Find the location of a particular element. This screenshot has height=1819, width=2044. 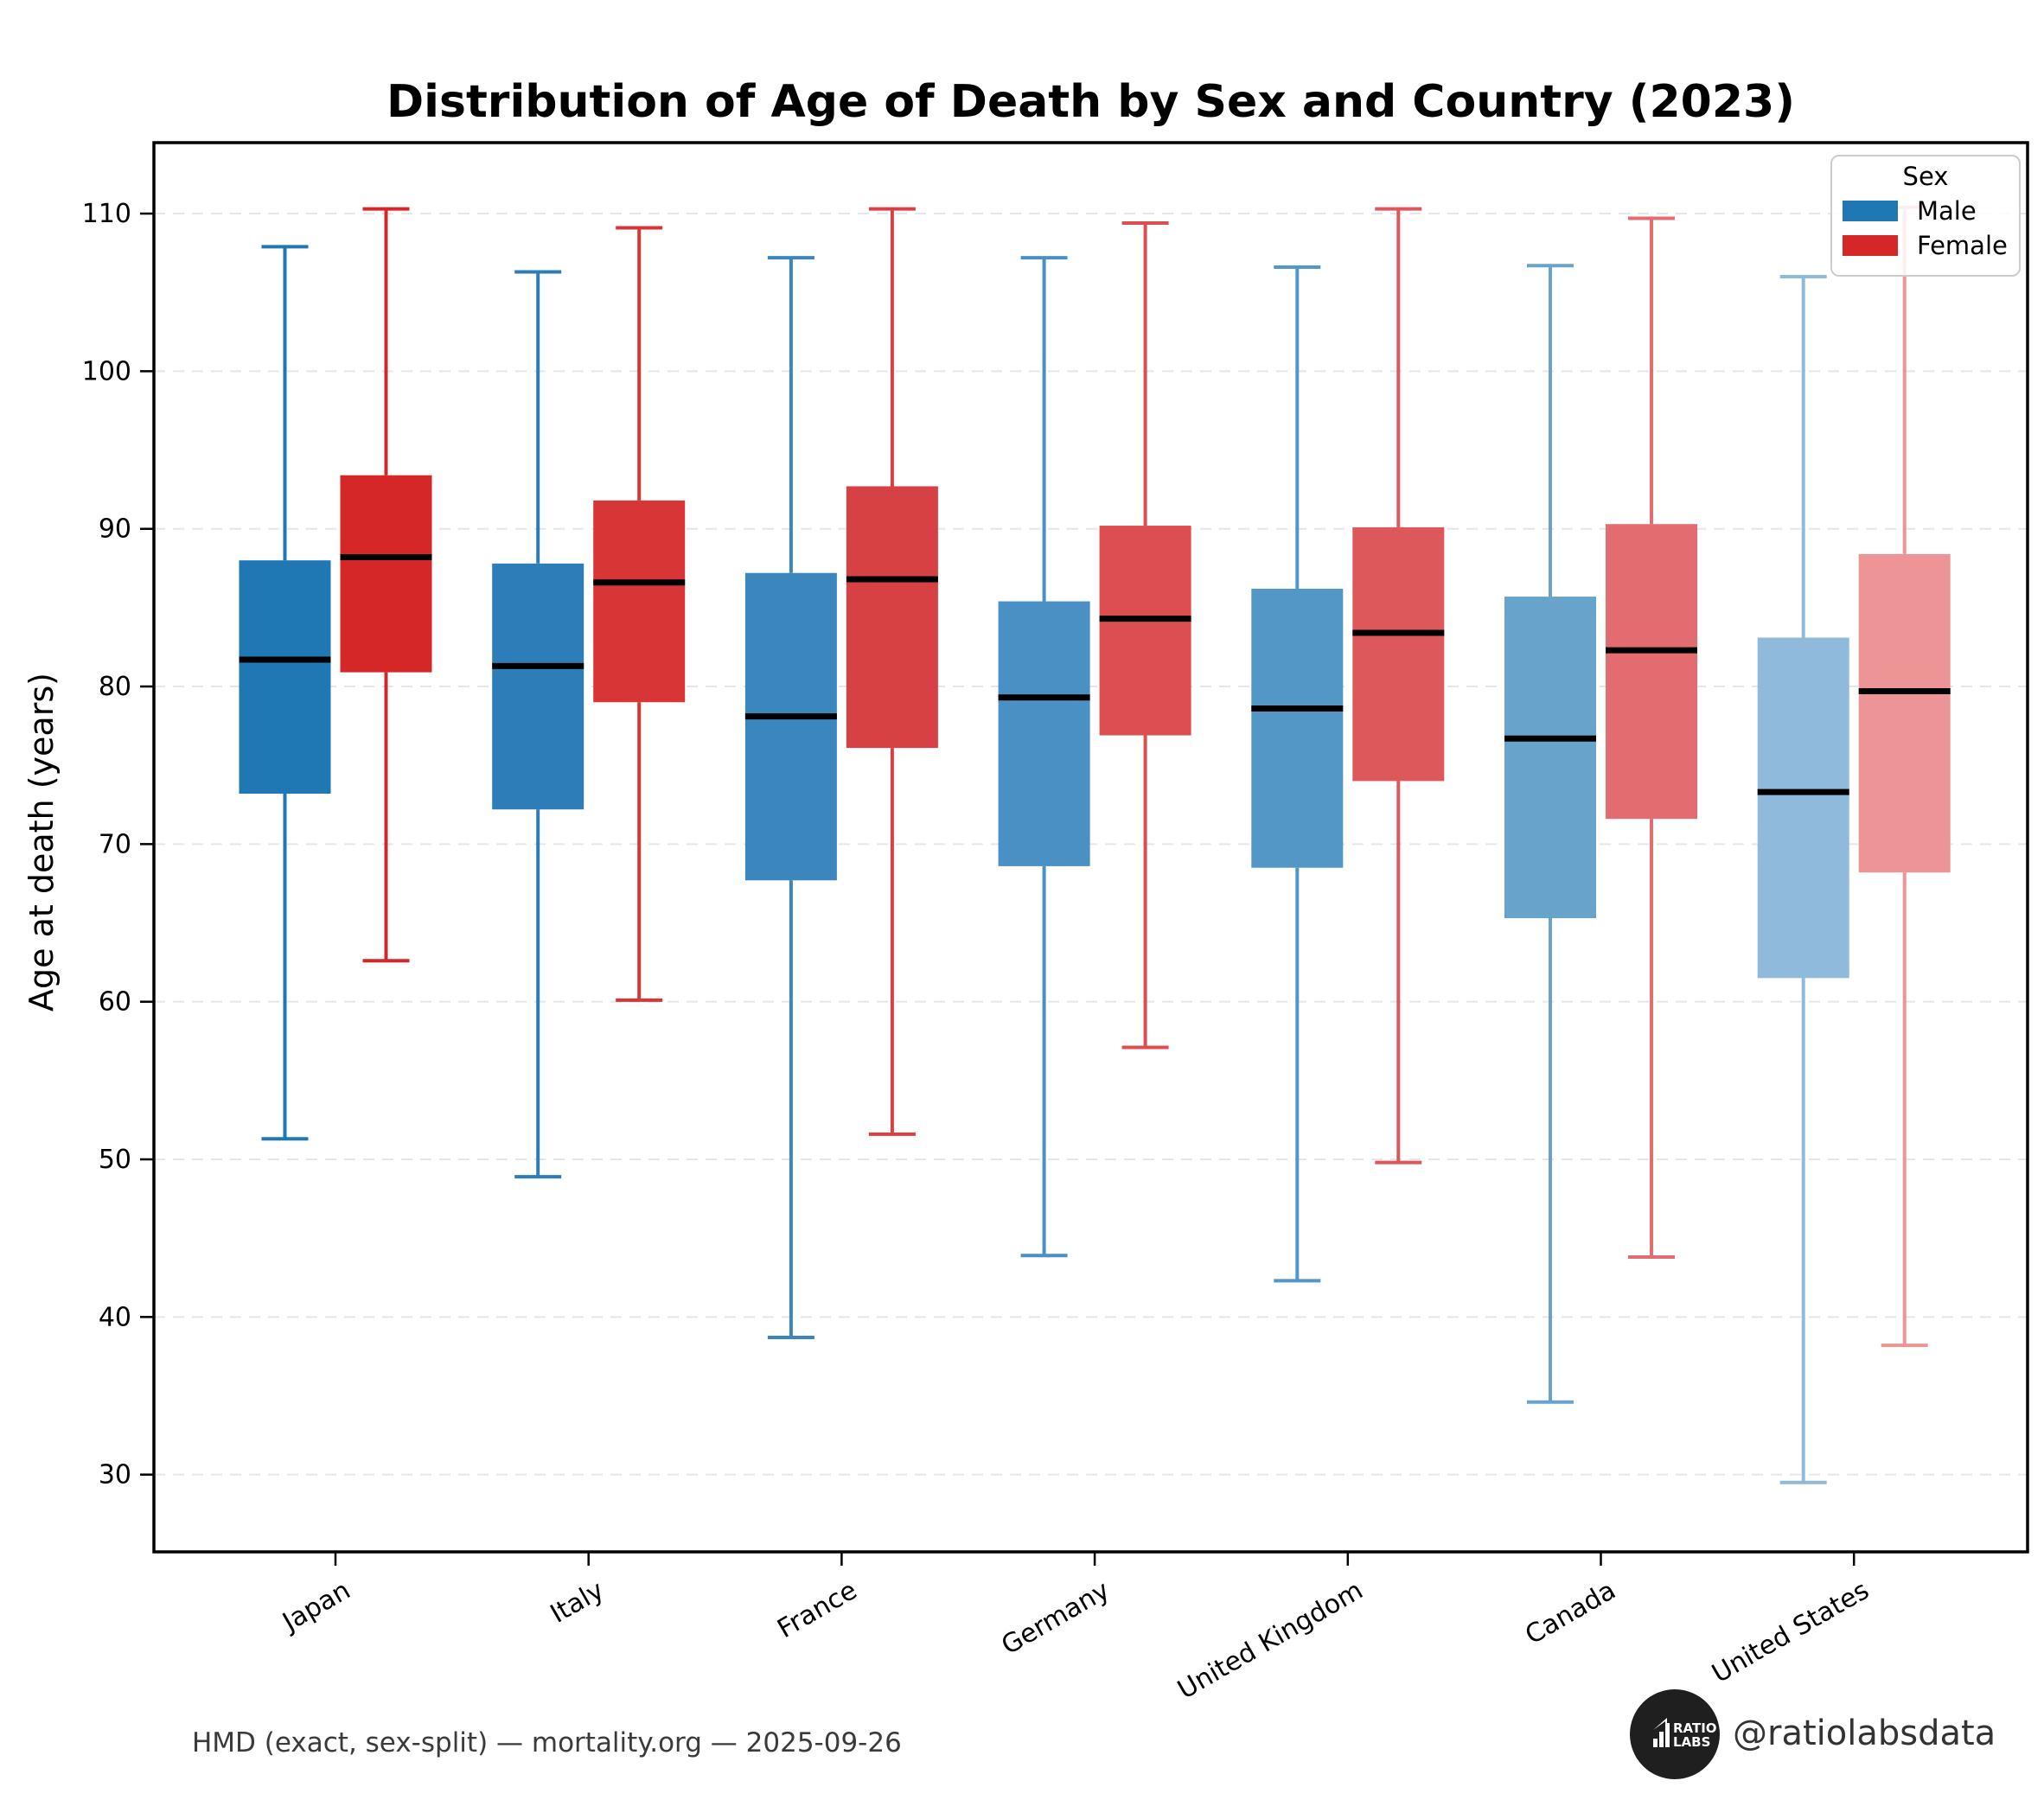

box-female-united-kingdom is located at coordinates (1398, 654).